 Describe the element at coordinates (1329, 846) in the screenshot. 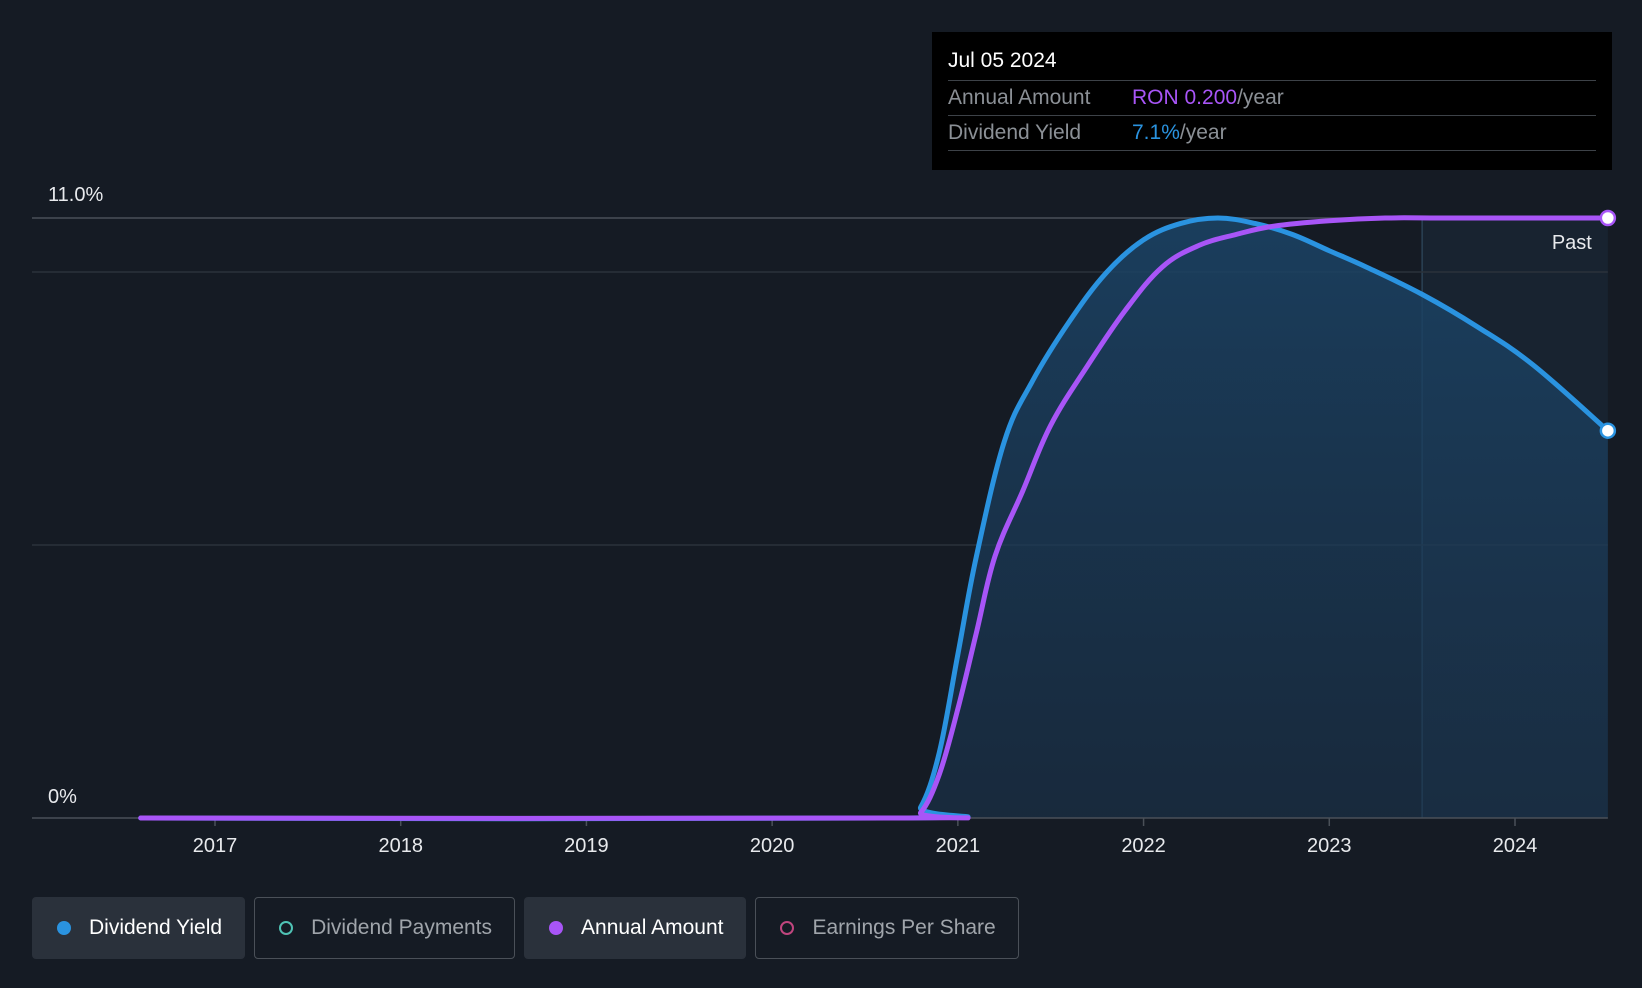

I see `x-tick-label: 2023` at that location.